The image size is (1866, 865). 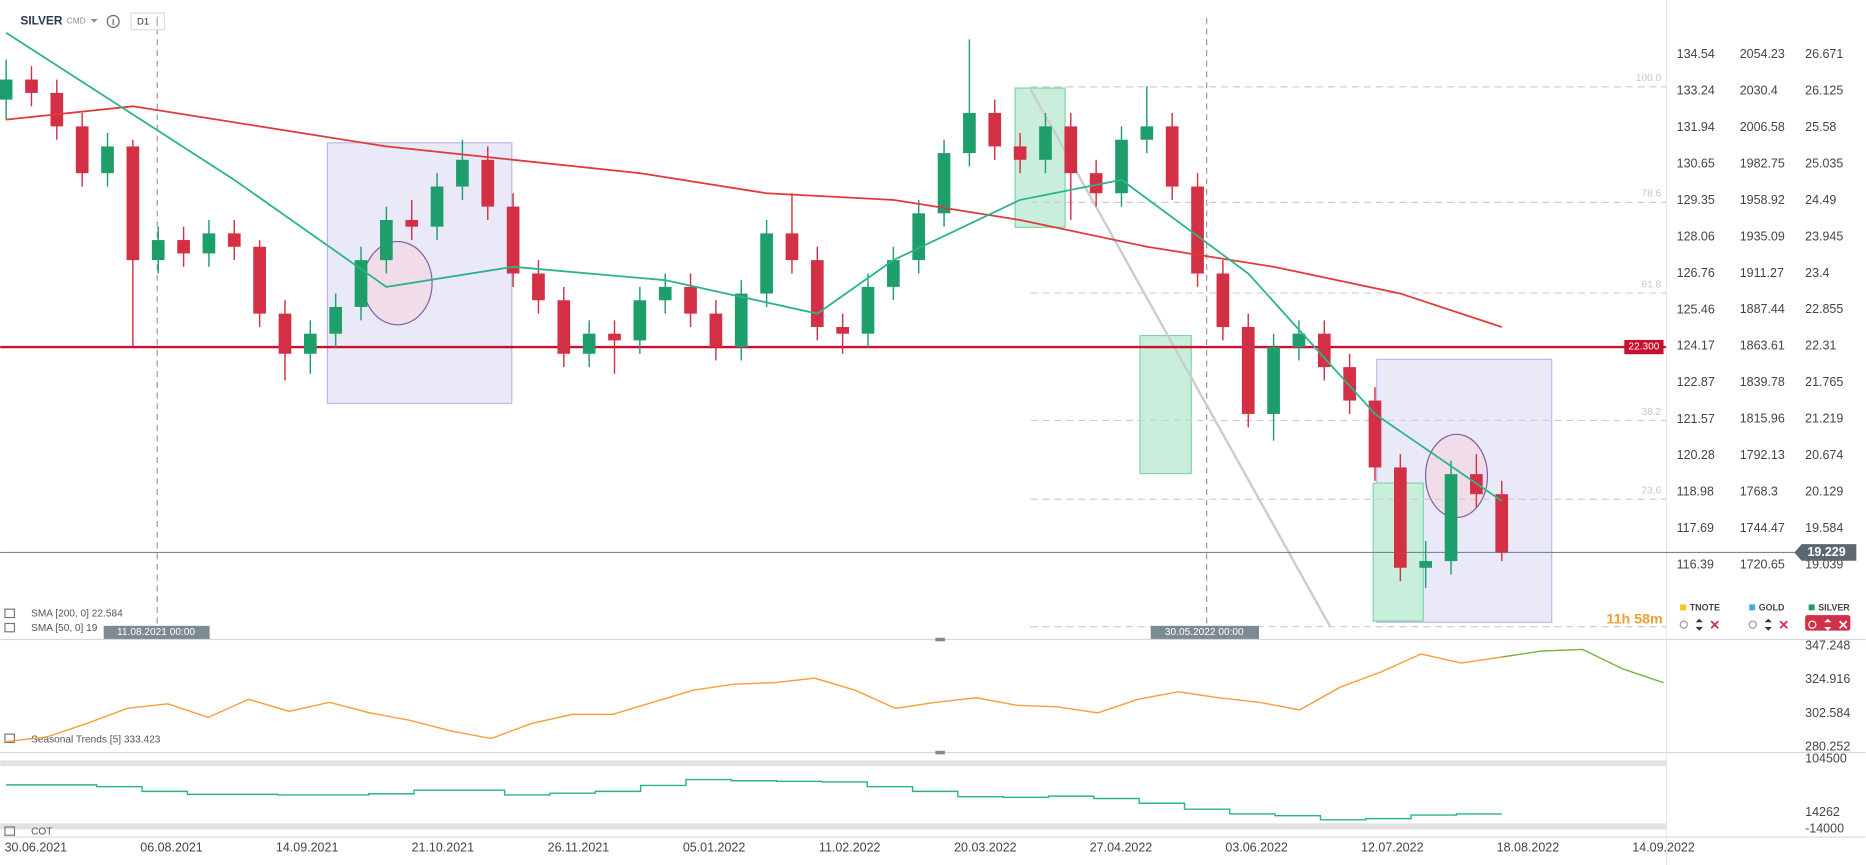 What do you see at coordinates (1762, 419) in the screenshot?
I see `y-tick-label: 1815.96` at bounding box center [1762, 419].